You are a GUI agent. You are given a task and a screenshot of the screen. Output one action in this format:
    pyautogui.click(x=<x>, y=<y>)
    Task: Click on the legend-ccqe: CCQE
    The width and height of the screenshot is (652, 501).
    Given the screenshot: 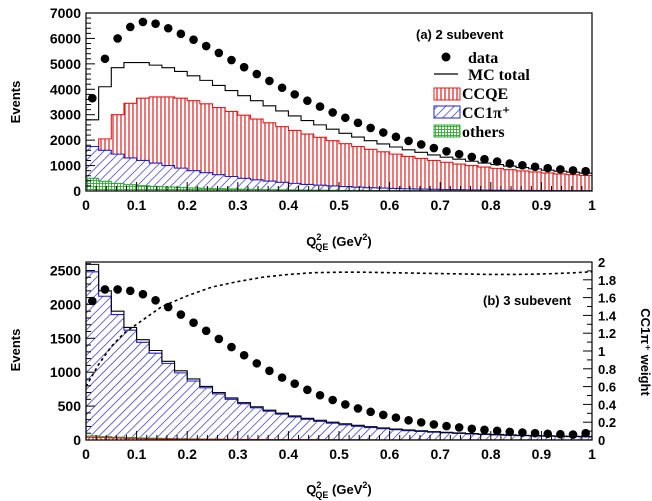 What is the action you would take?
    pyautogui.click(x=470, y=94)
    